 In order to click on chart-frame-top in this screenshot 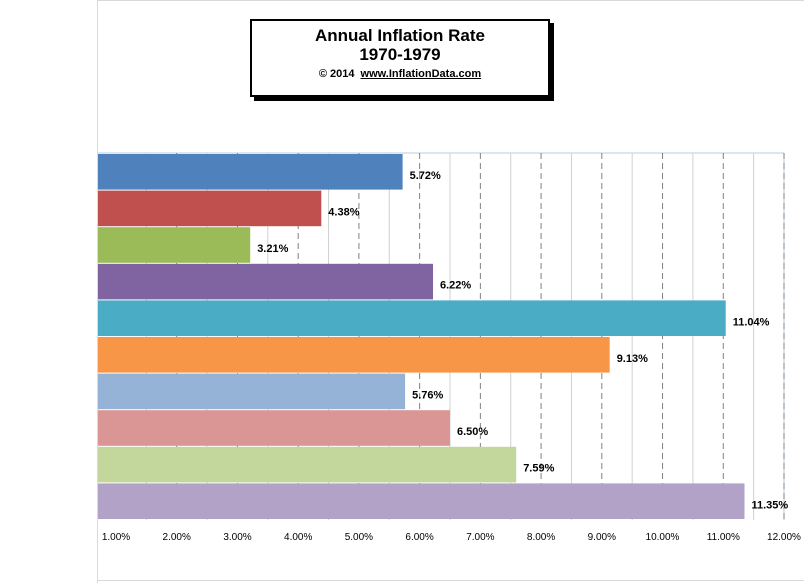, I will do `click(450, 0)`.